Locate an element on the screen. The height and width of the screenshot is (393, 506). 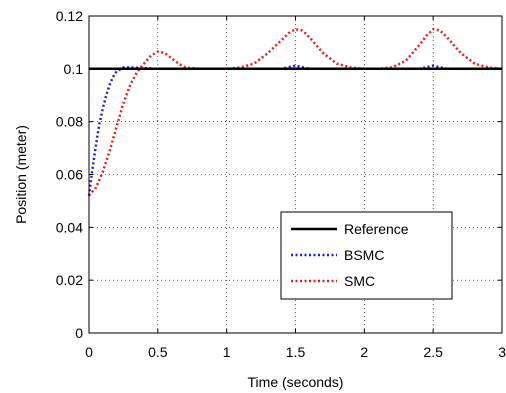
x-tick-label: 0 is located at coordinates (89, 352).